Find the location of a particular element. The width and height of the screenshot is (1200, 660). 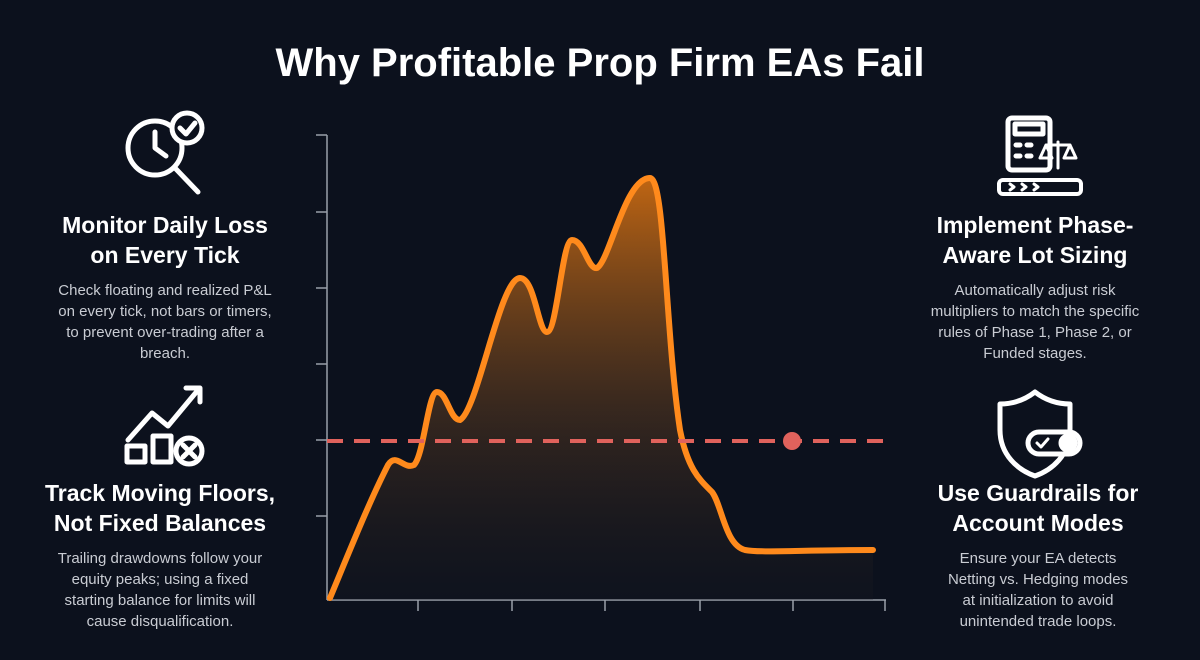

panel-body: Funded stages. is located at coordinates (1034, 353).